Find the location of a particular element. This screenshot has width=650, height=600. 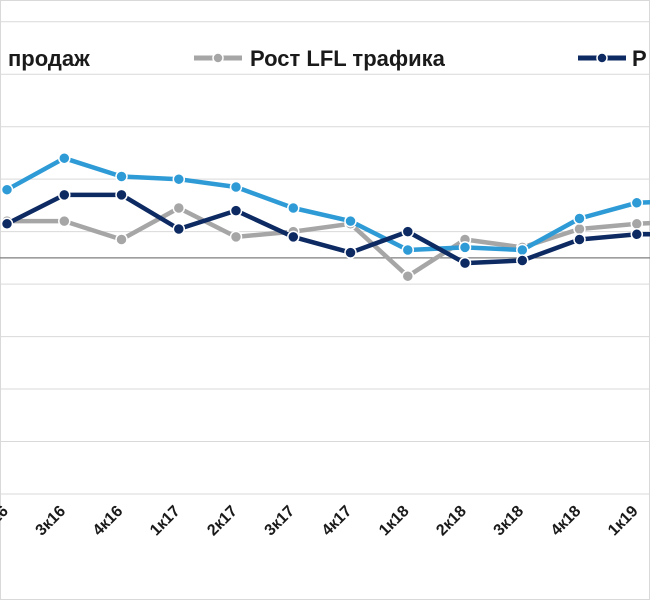

legend-marker-traffic is located at coordinates (218, 58).